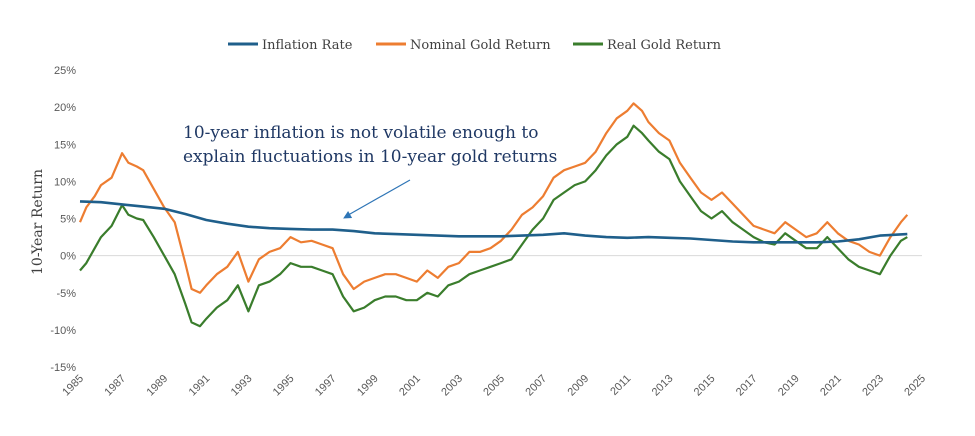  I want to click on x-tick-label: 2001, so click(410, 386).